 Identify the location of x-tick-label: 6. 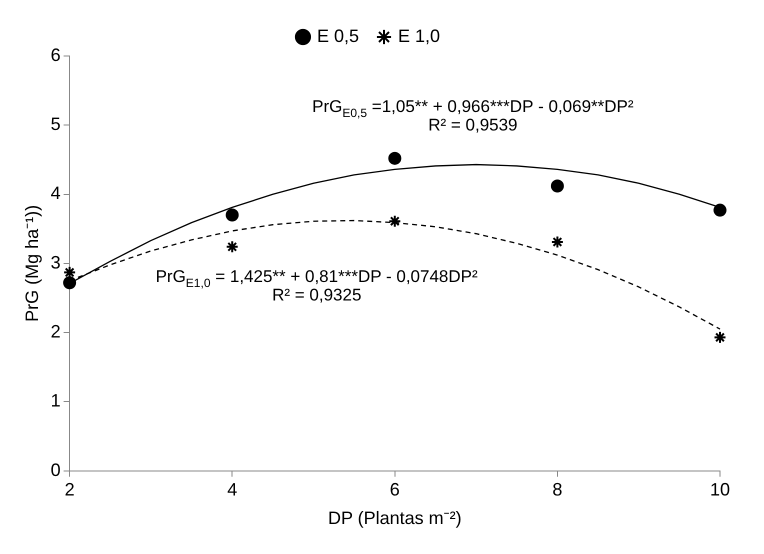
(395, 490).